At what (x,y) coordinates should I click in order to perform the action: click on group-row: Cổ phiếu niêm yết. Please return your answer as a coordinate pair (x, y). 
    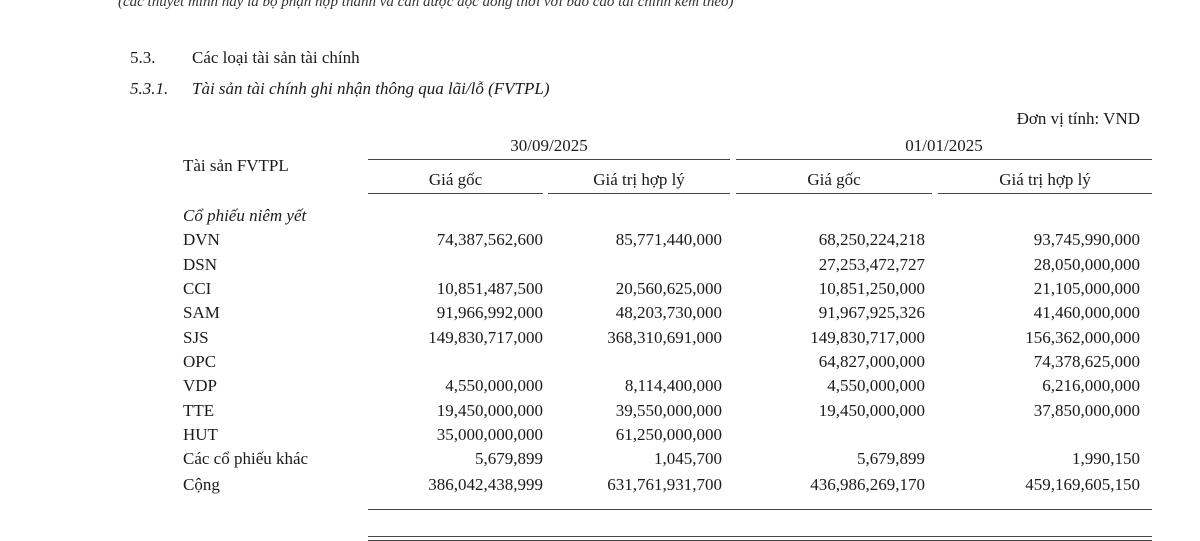
    Looking at the image, I should click on (661, 216).